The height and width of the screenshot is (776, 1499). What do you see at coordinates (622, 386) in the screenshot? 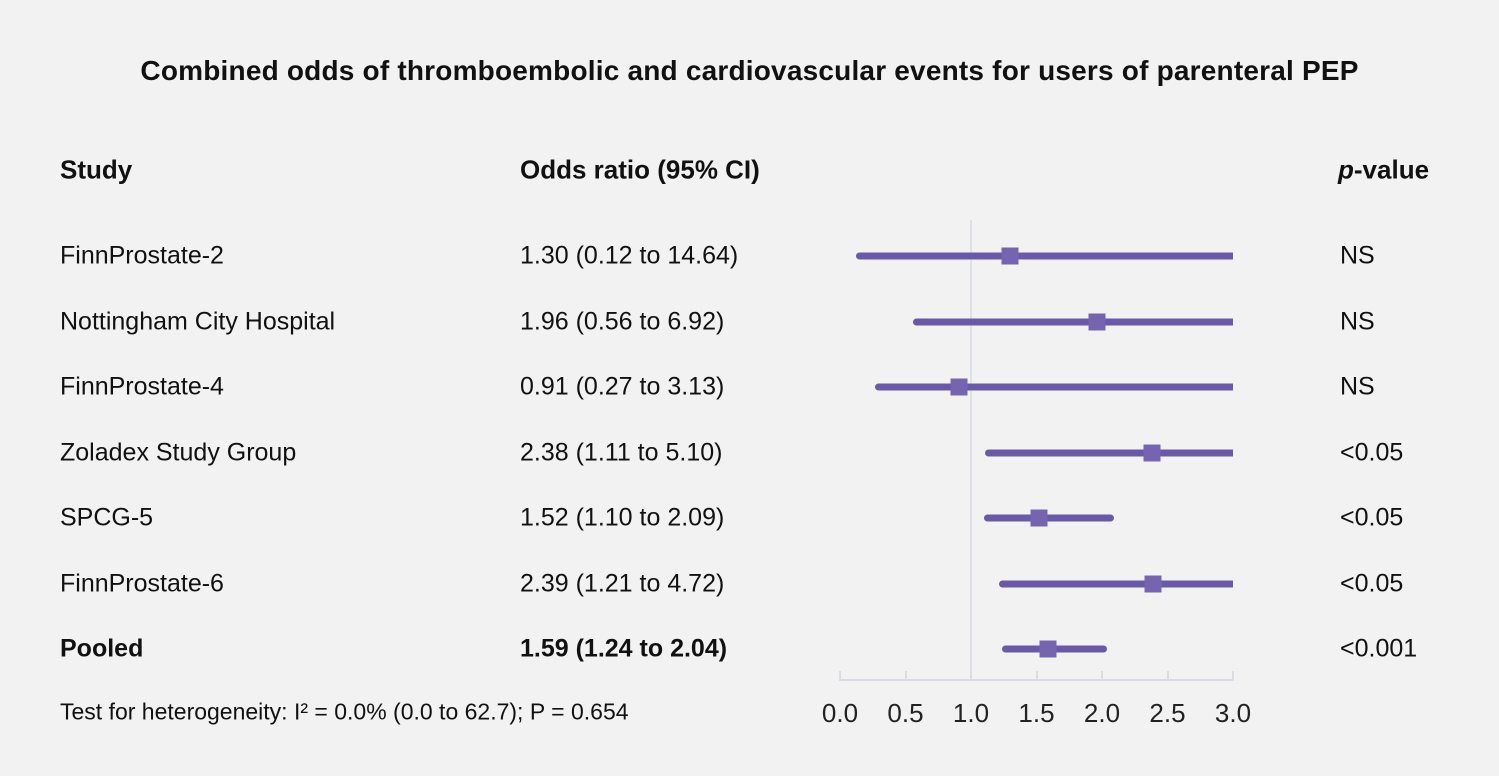
I see `odds-ratio-value: 0.91 (0.27 to 3.13)` at bounding box center [622, 386].